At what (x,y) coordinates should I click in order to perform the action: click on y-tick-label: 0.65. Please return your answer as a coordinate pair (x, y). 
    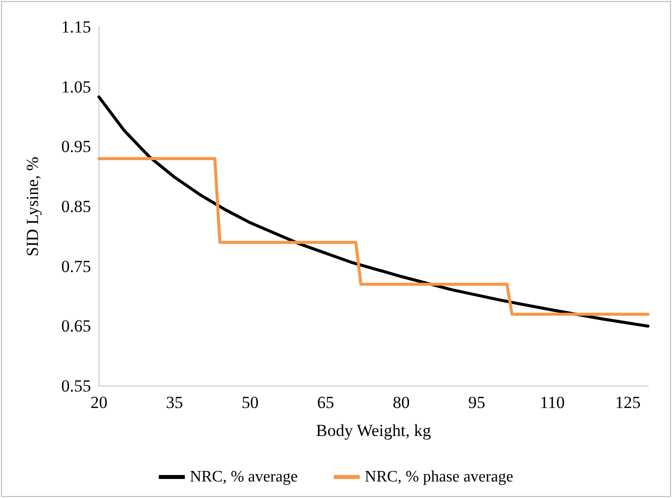
    Looking at the image, I should click on (76, 326).